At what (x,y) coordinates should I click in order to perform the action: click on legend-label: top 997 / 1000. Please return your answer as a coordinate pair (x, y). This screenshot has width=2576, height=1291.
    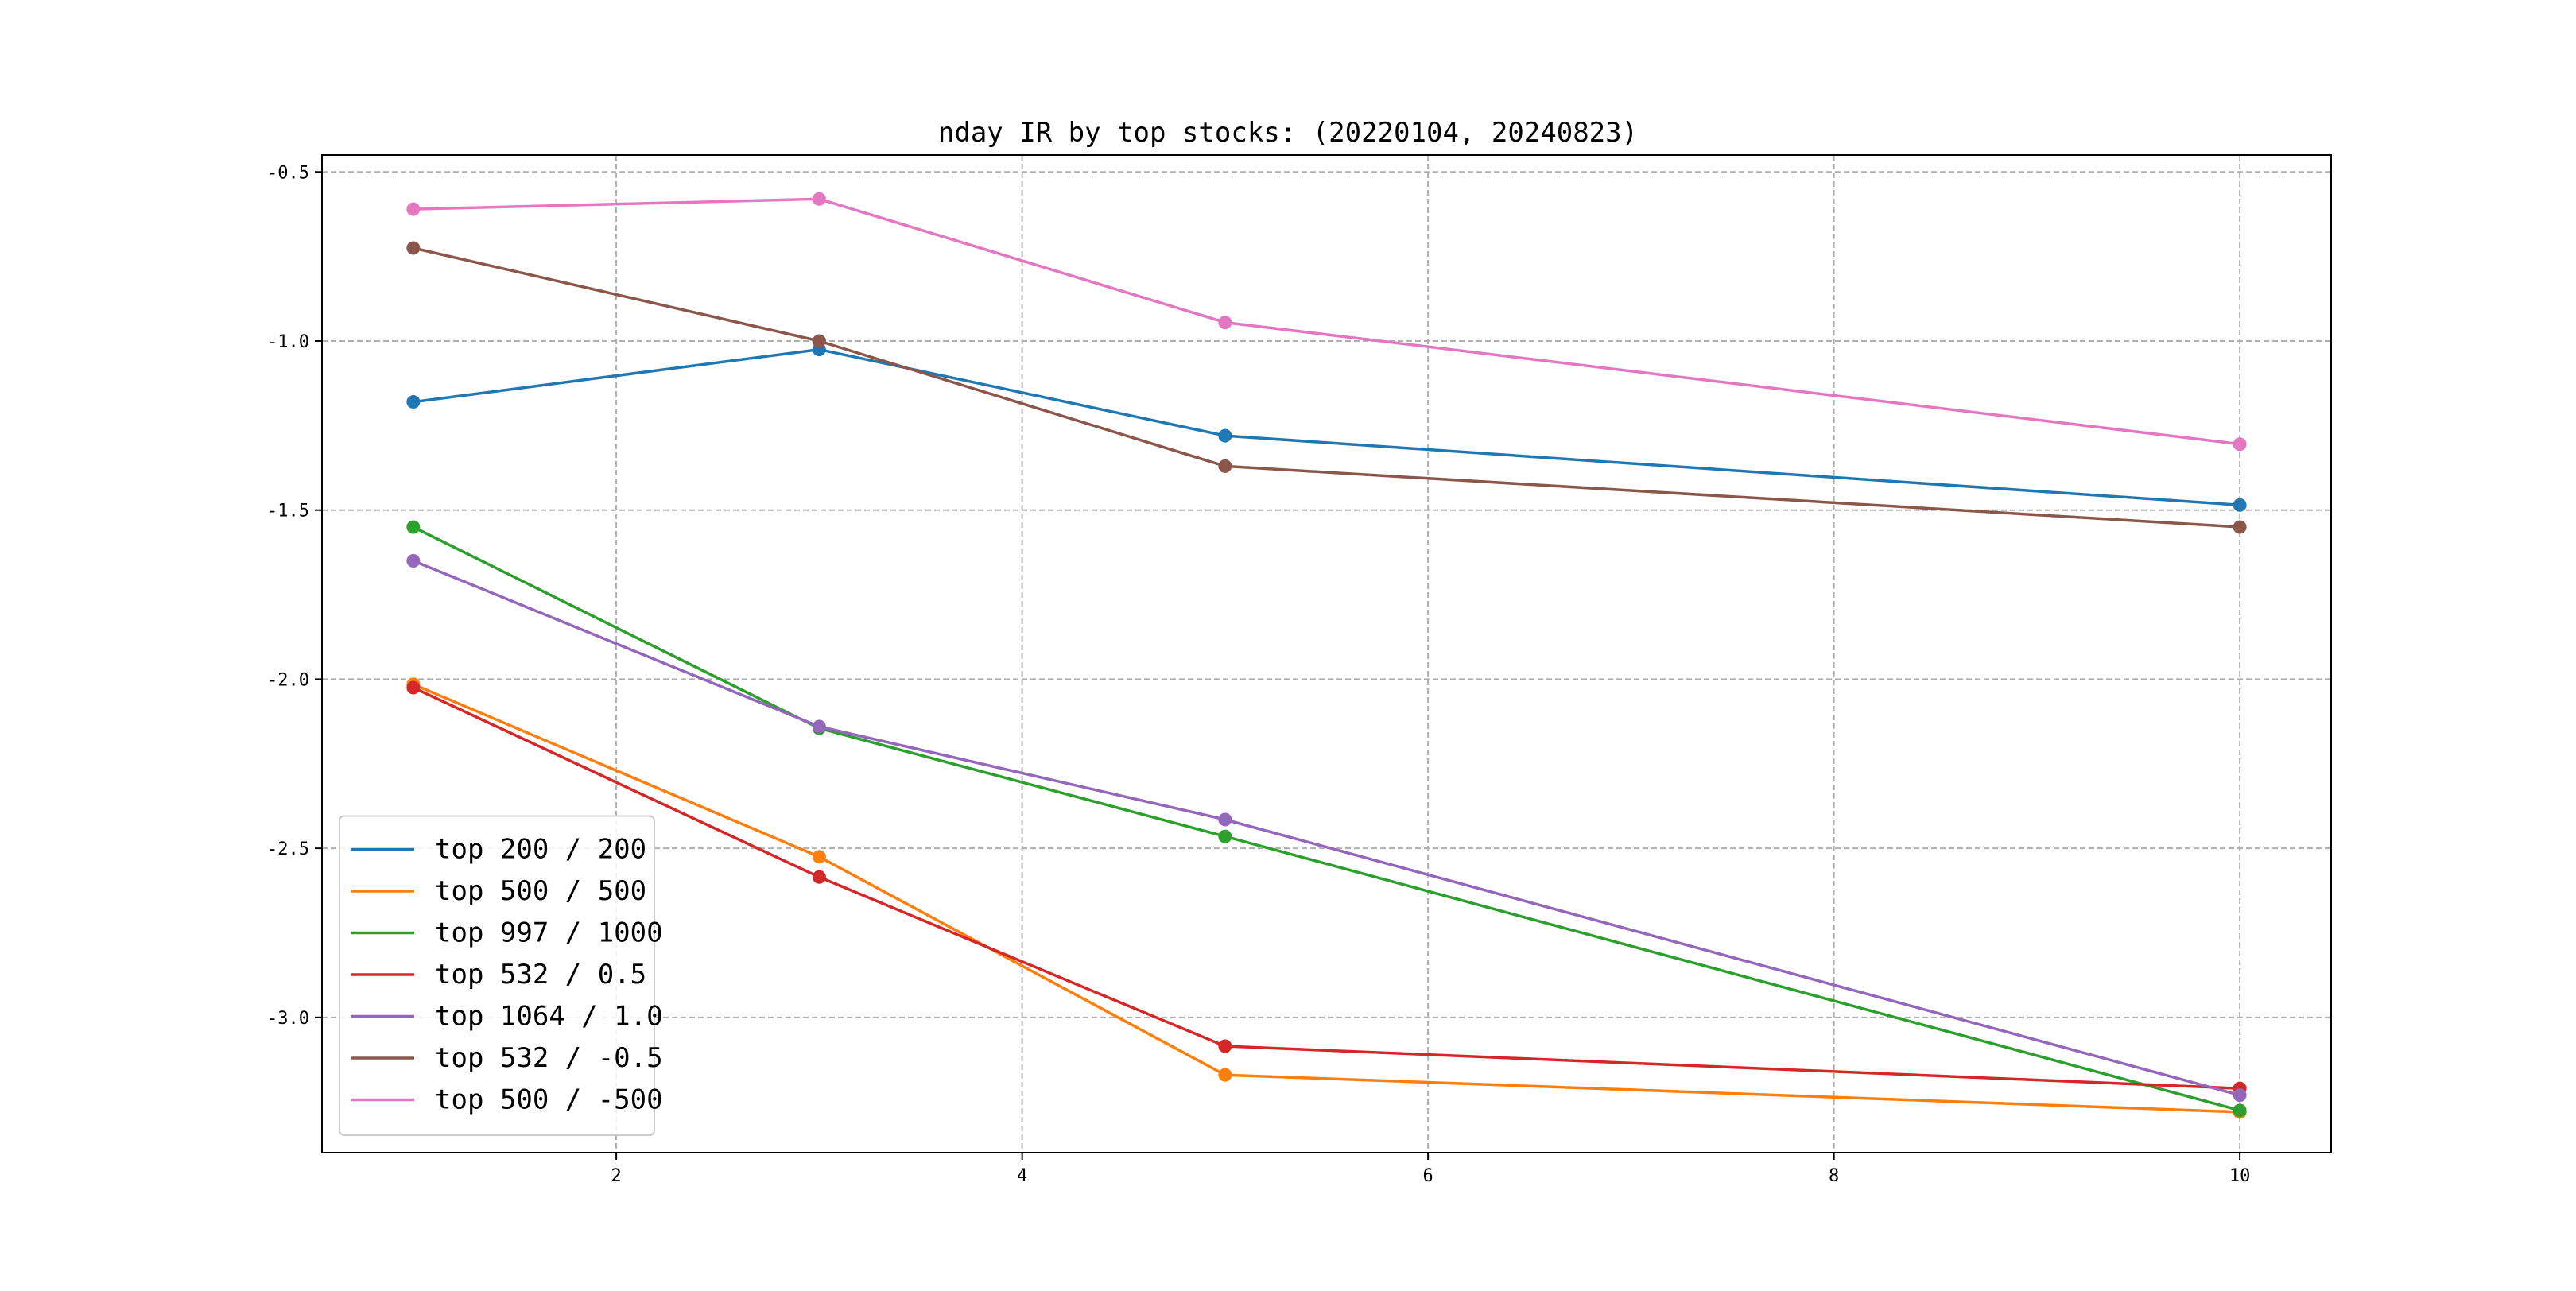
    Looking at the image, I should click on (549, 933).